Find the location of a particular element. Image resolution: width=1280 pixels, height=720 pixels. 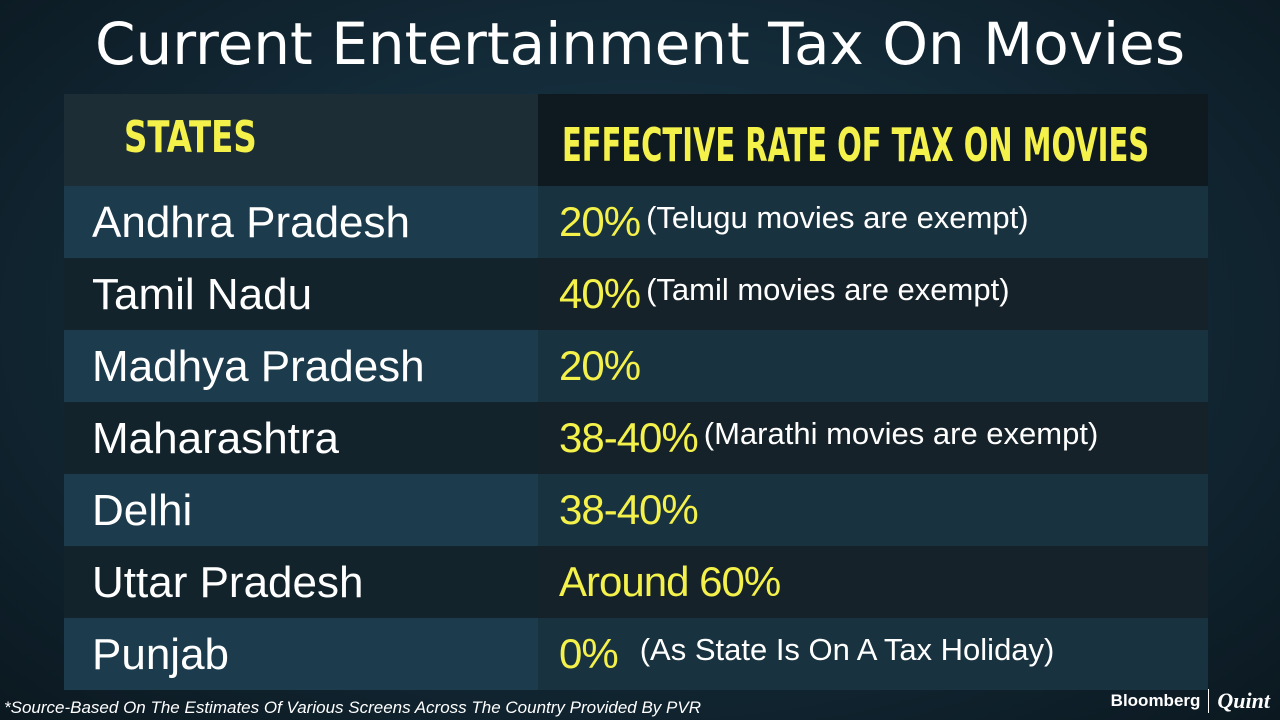

state-cell: Uttar Pradesh is located at coordinates (301, 582).